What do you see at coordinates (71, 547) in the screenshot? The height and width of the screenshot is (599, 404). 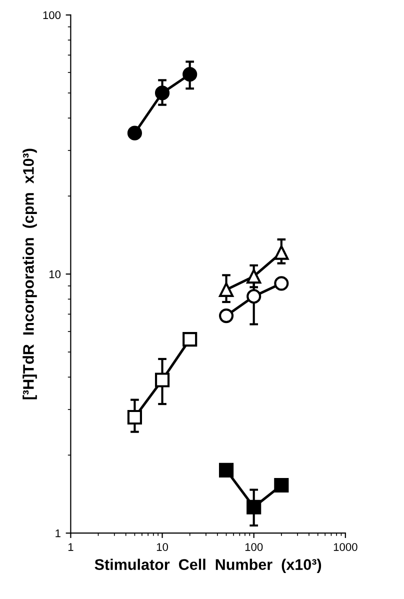 I see `x-tick-label: 1` at bounding box center [71, 547].